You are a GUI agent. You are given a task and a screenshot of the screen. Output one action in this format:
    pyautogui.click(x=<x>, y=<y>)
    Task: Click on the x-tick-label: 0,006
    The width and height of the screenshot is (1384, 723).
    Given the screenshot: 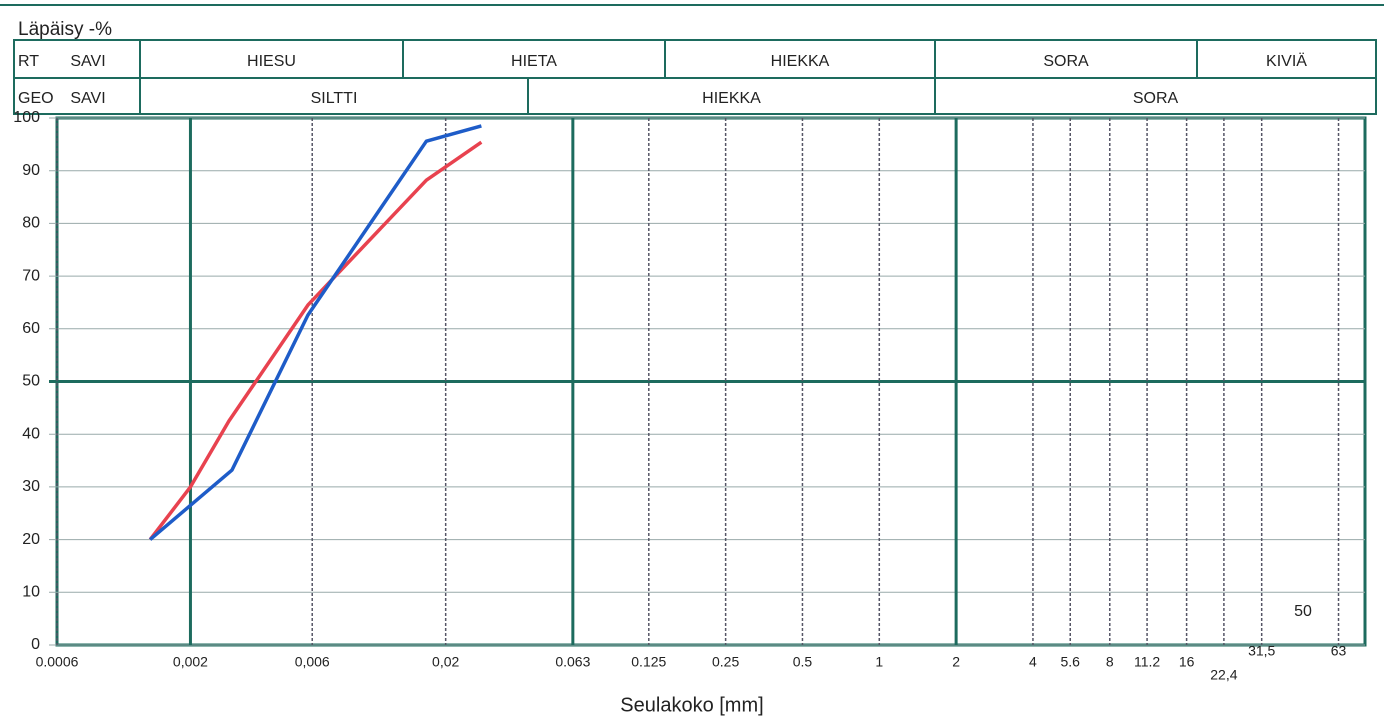 What is the action you would take?
    pyautogui.click(x=312, y=662)
    